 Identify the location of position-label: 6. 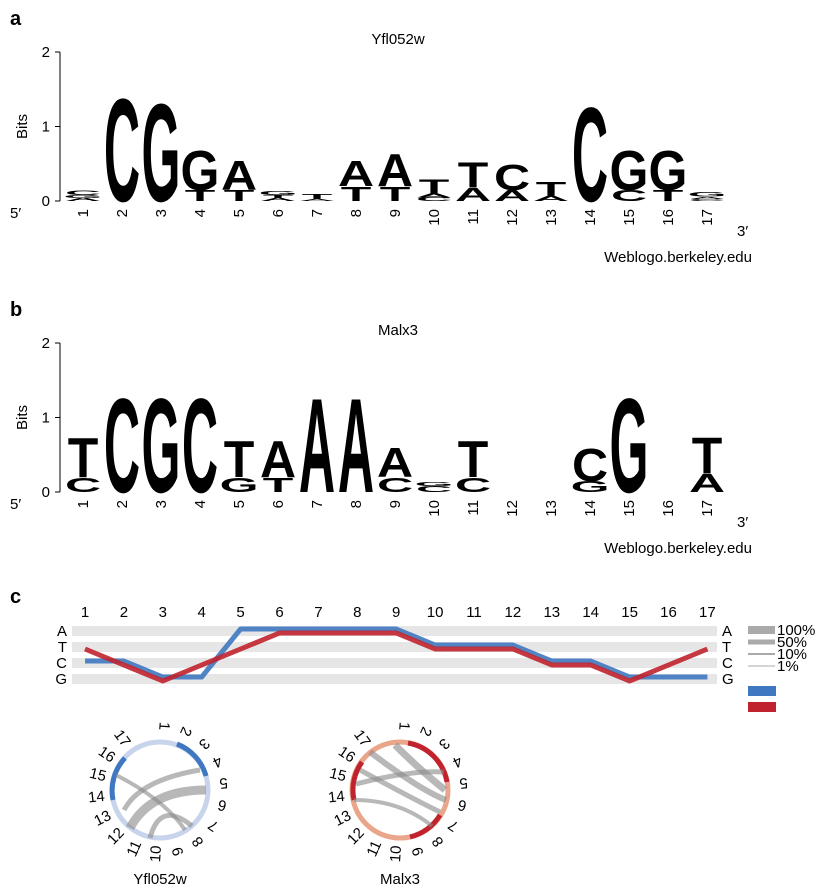
(278, 213).